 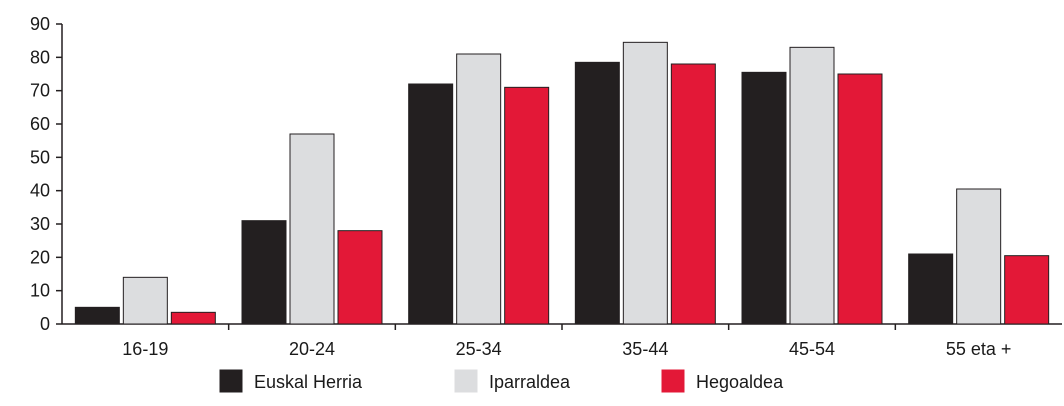 I want to click on y-tick-label: 20, so click(x=40, y=257).